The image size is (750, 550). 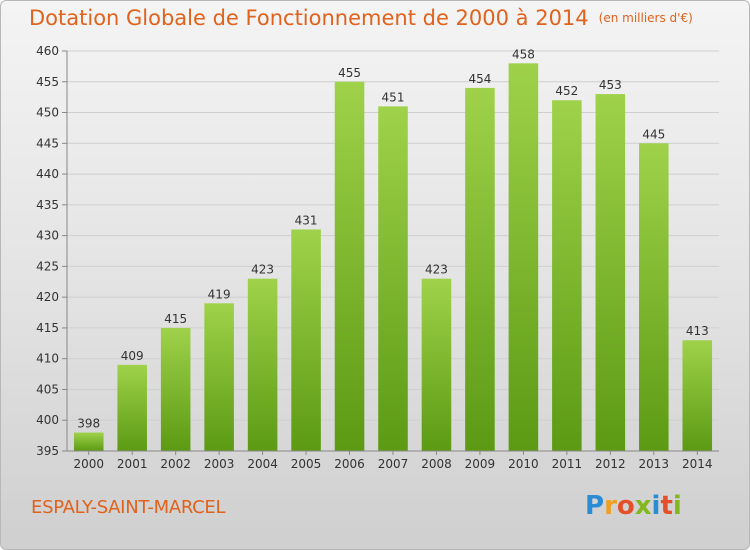 I want to click on x-tick-label: 2014, so click(x=697, y=464).